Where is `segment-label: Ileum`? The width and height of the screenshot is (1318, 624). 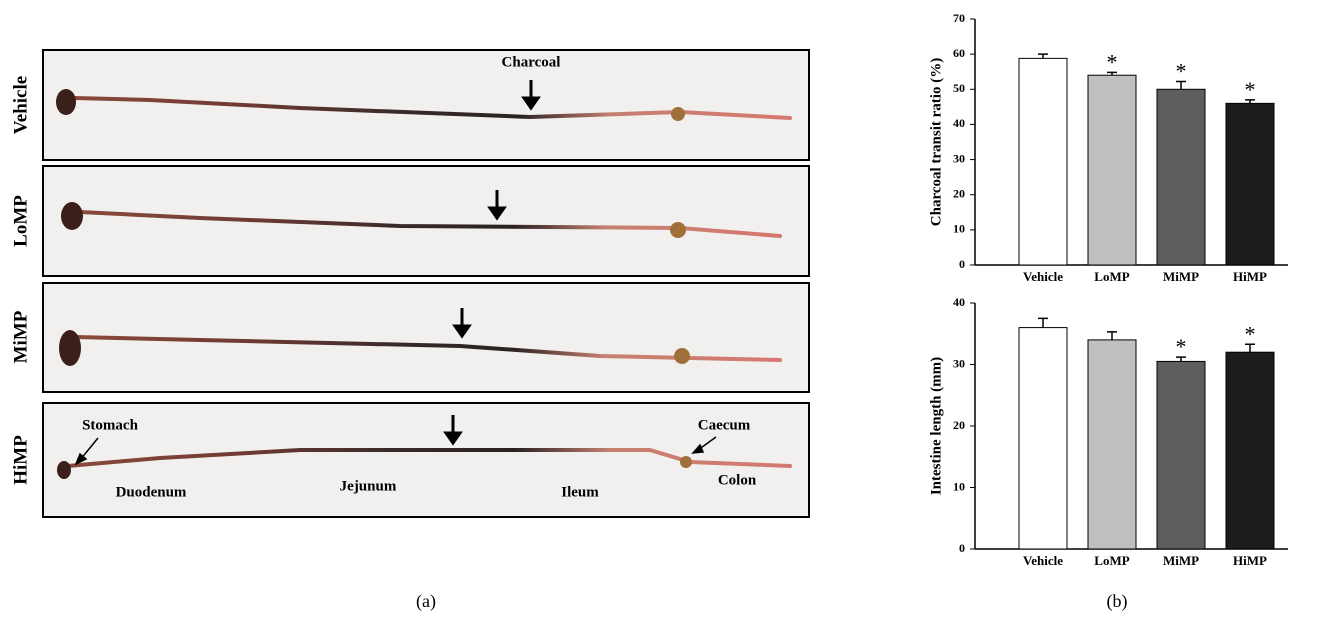
segment-label: Ileum is located at coordinates (580, 492).